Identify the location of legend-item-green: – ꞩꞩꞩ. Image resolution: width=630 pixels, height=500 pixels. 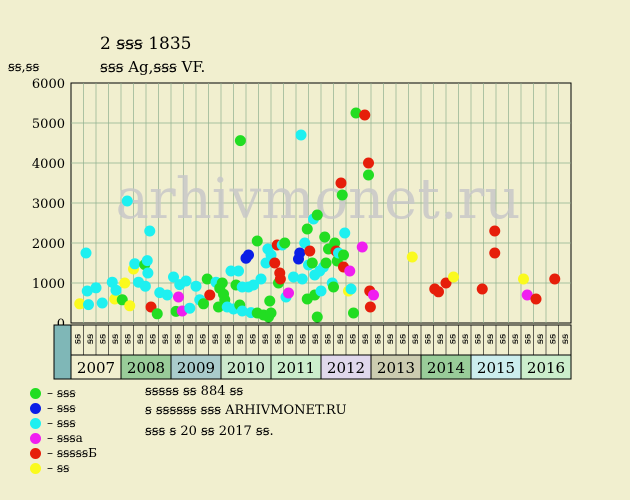
(53, 393).